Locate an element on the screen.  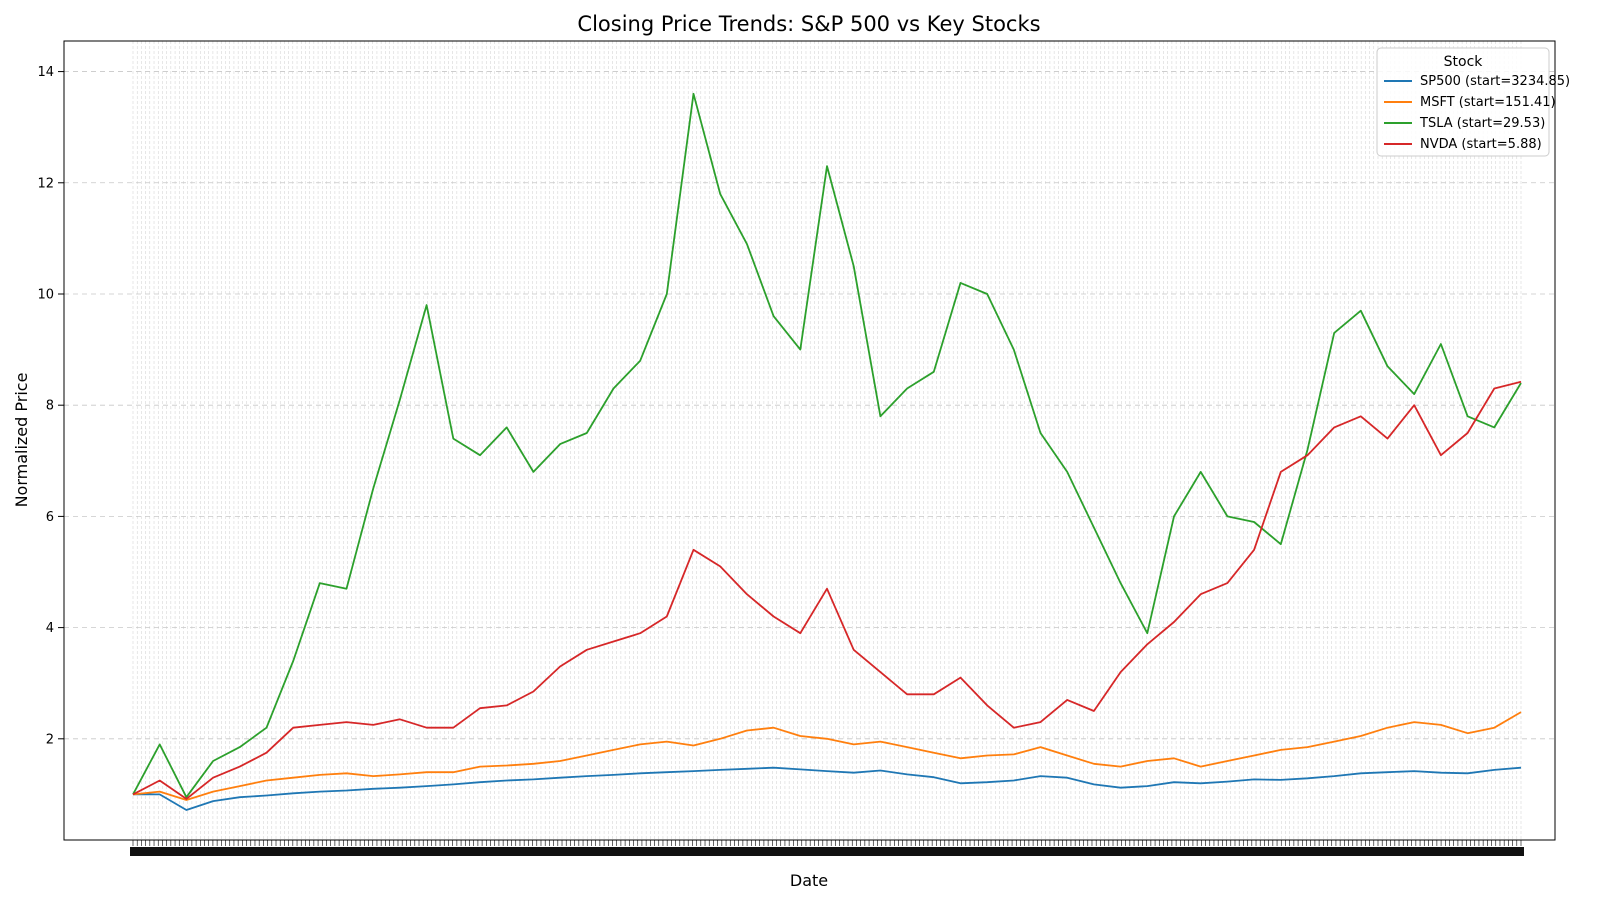
x-tick-label-band is located at coordinates (827, 851).